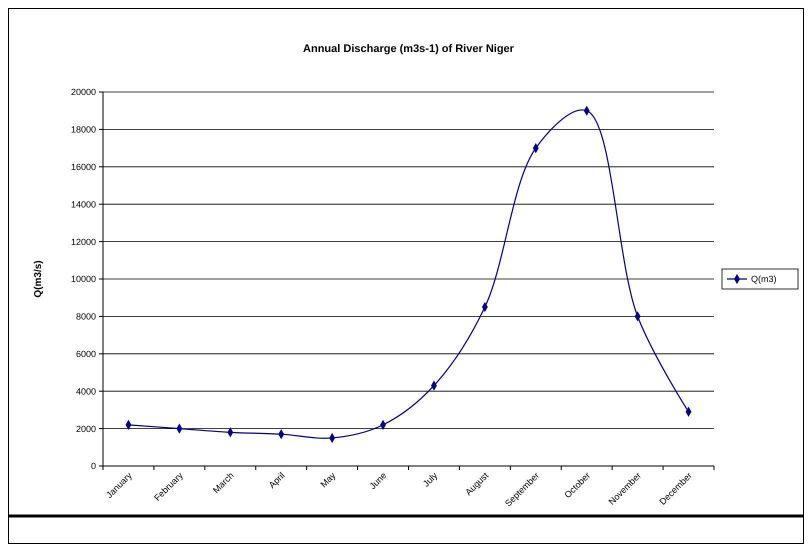  I want to click on y-tick-label: 16000, so click(83, 167).